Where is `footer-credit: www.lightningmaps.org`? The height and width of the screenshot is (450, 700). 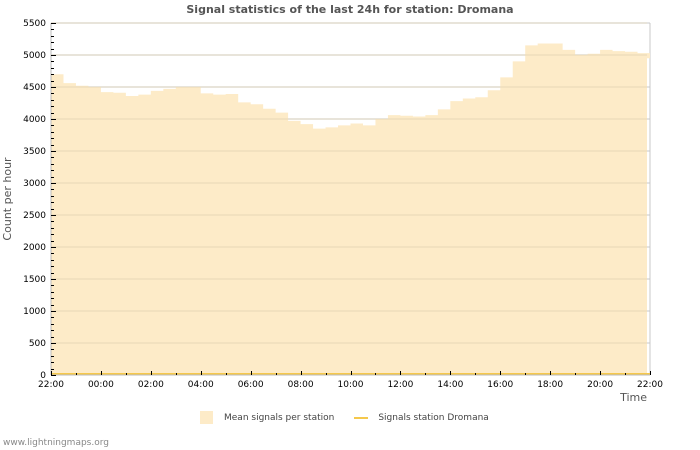
footer-credit: www.lightningmaps.org is located at coordinates (56, 443).